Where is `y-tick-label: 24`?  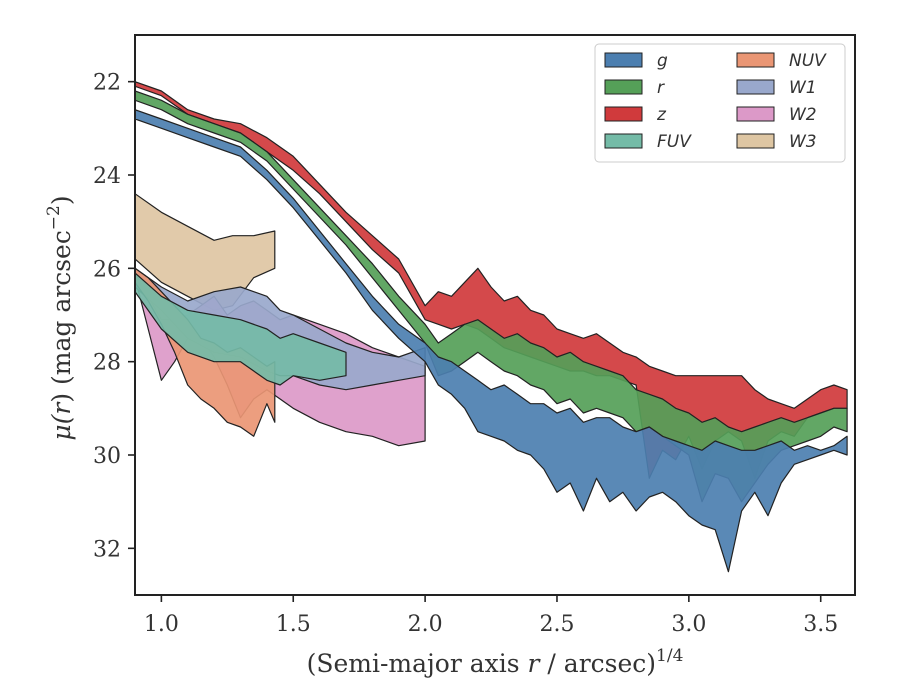 y-tick-label: 24 is located at coordinates (107, 176).